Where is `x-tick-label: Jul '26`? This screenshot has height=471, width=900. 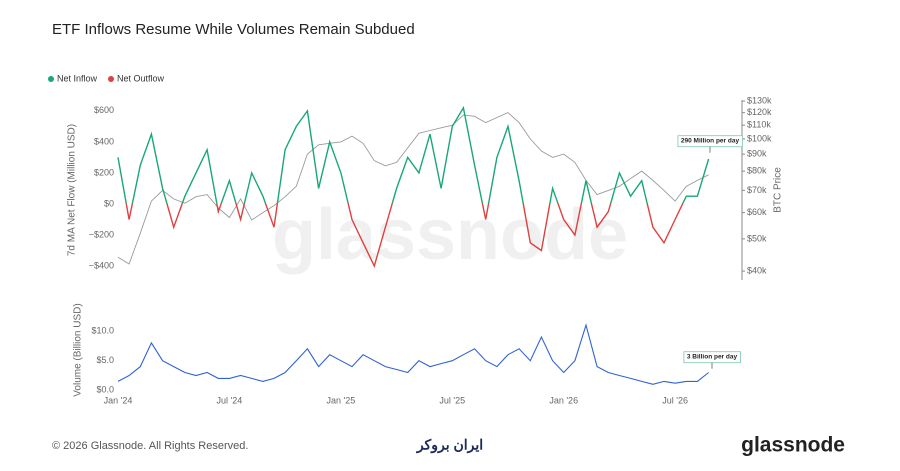 x-tick-label: Jul '26 is located at coordinates (675, 400).